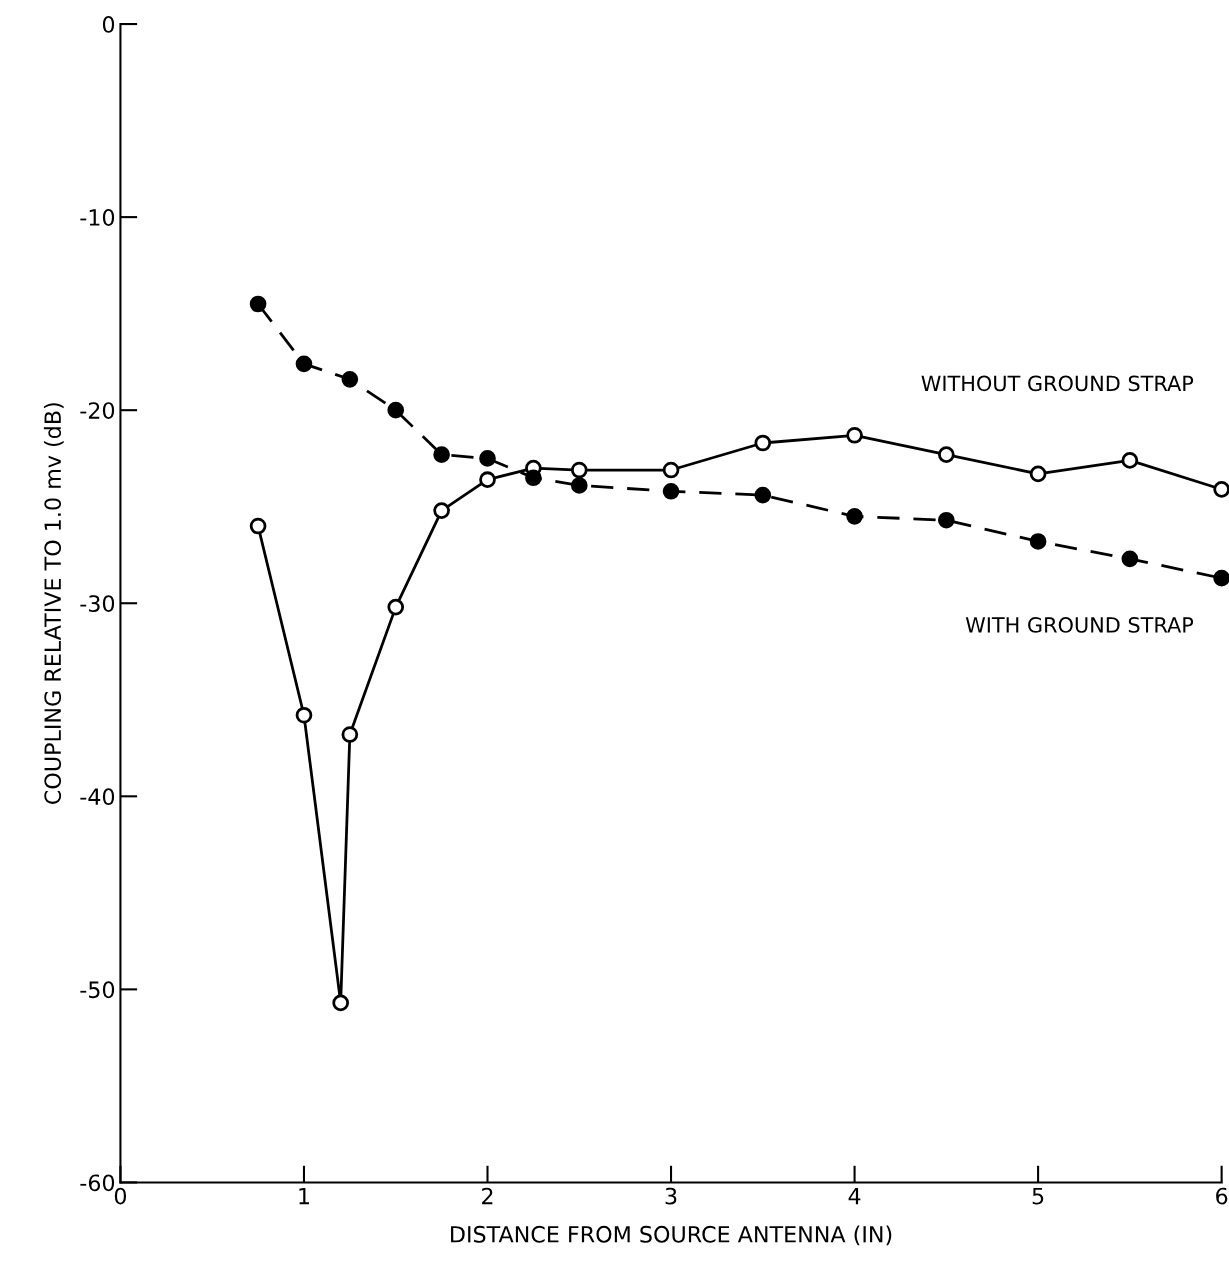 The image size is (1229, 1266). What do you see at coordinates (487, 1196) in the screenshot?
I see `x-tick-label: 2` at bounding box center [487, 1196].